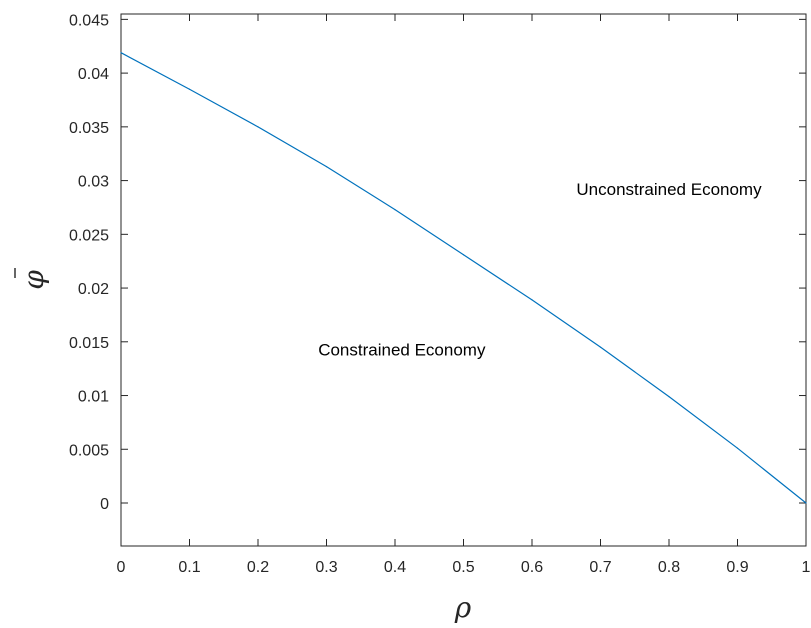 This screenshot has width=811, height=628. I want to click on y-axis-label: φ, so click(33, 280).